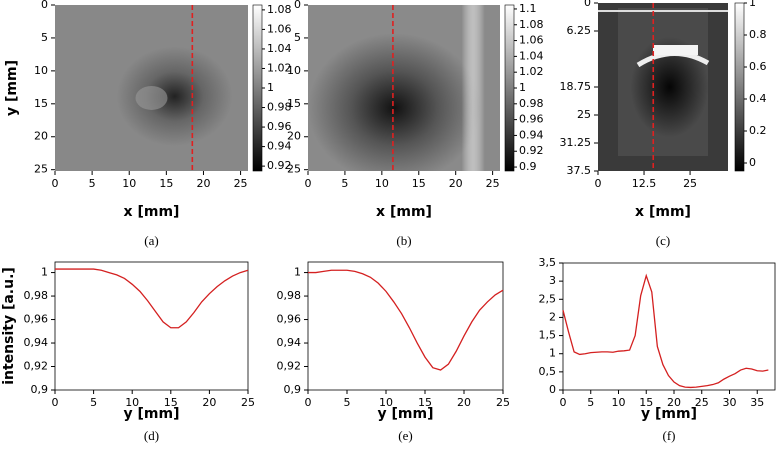  Describe the element at coordinates (289, 342) in the screenshot. I see `y-tick-label: 0,94` at that location.